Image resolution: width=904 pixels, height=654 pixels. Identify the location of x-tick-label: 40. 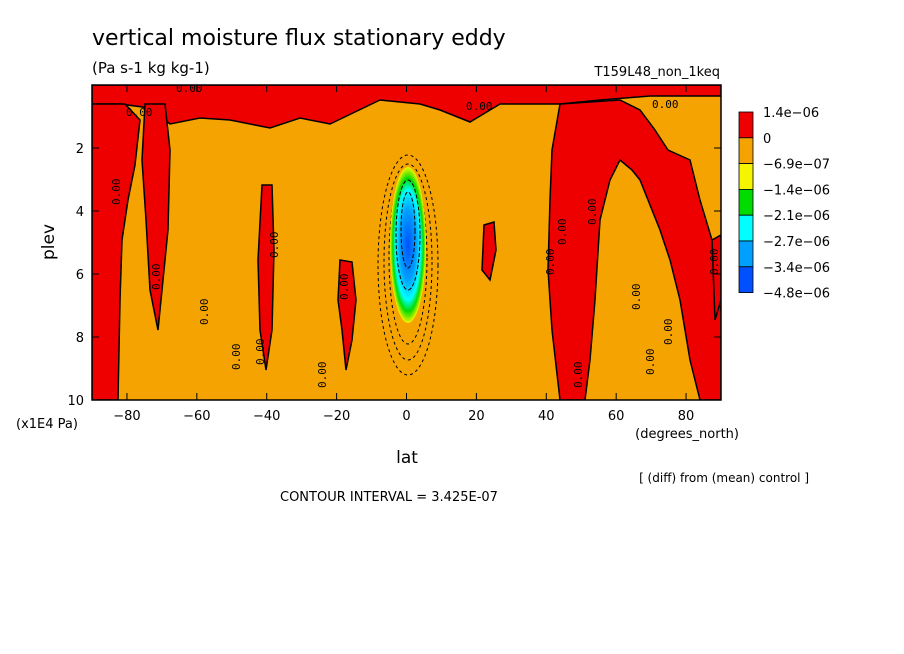
(546, 416).